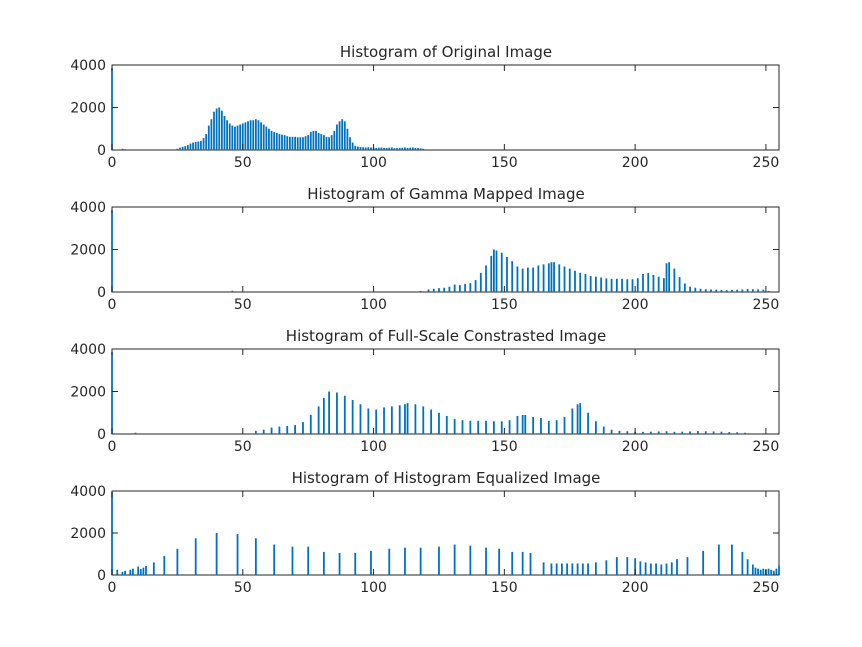 The height and width of the screenshot is (647, 862). I want to click on bars, so click(445, 533).